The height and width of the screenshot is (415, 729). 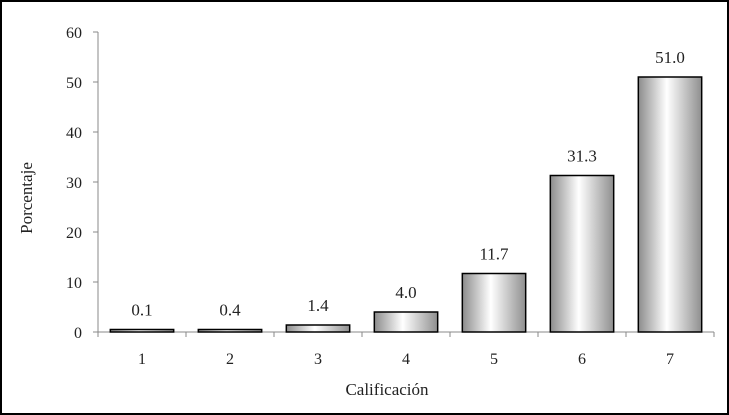 I want to click on y-tick-label: 60, so click(x=74, y=33).